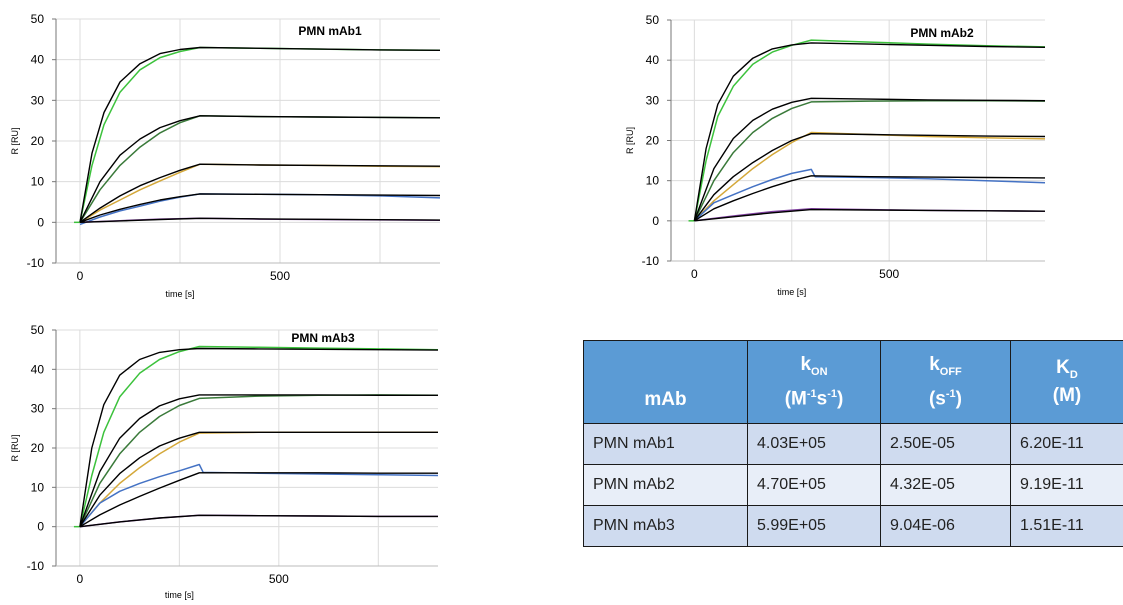 The height and width of the screenshot is (605, 1123). I want to click on header-kon-sup-a: -1, so click(812, 394).